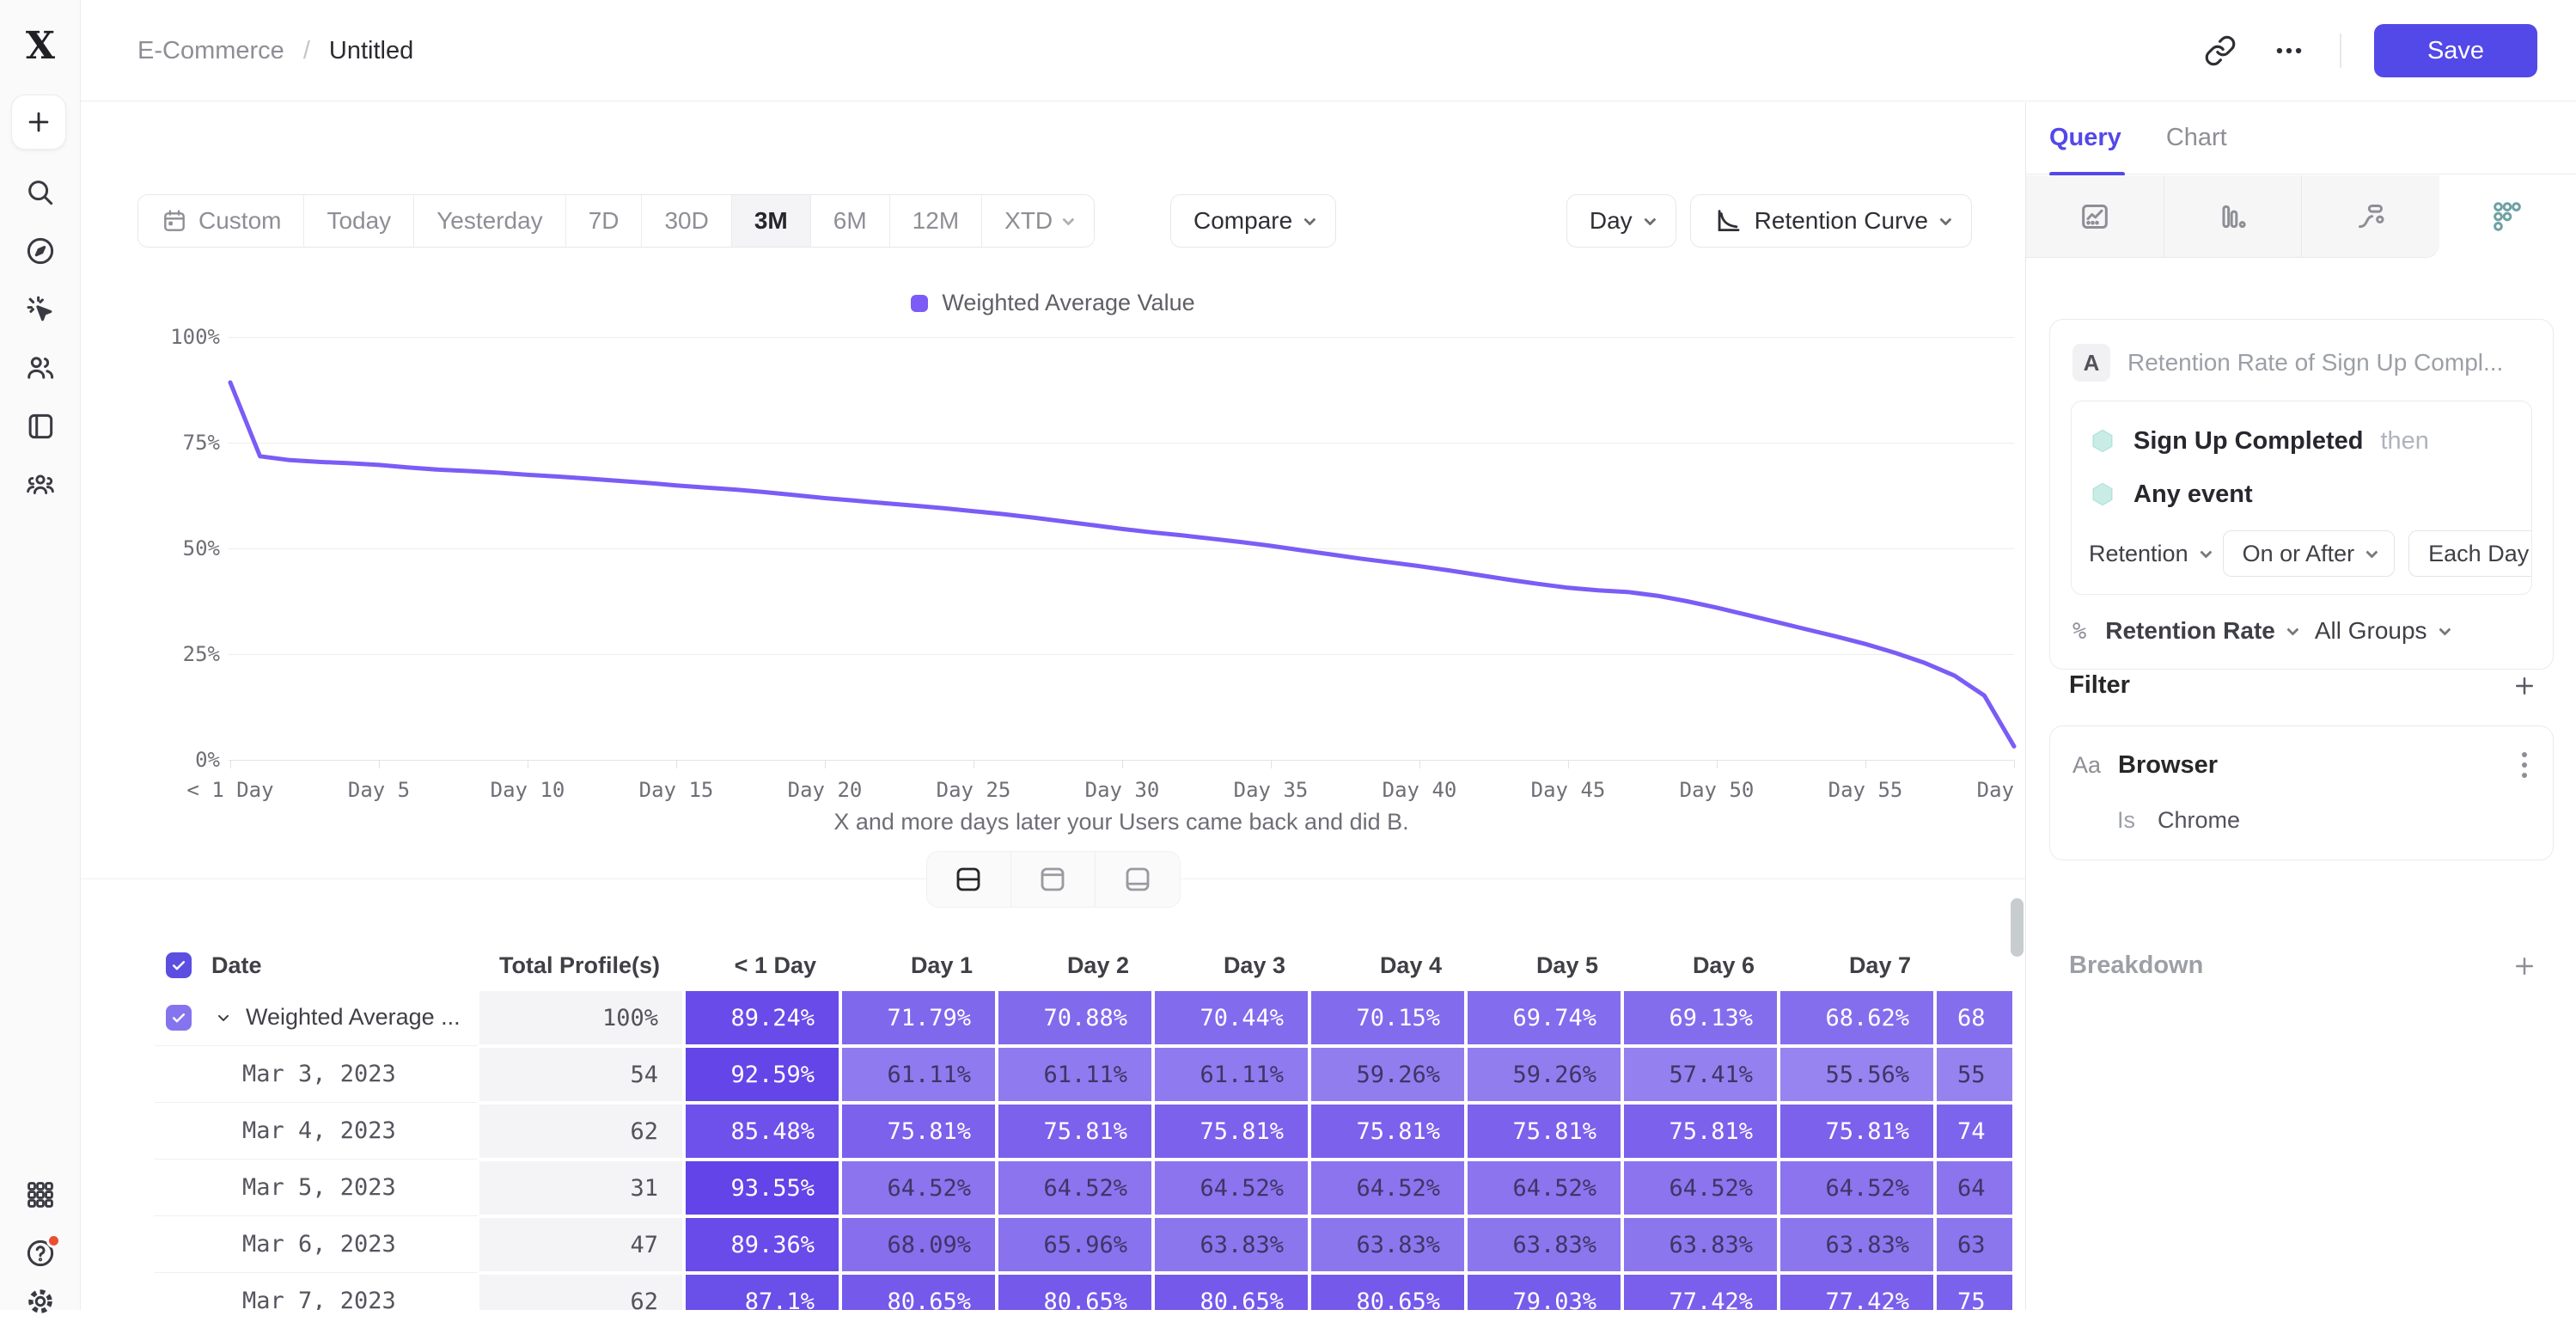 This screenshot has height=1322, width=2576. I want to click on save-button: Save, so click(2455, 51).